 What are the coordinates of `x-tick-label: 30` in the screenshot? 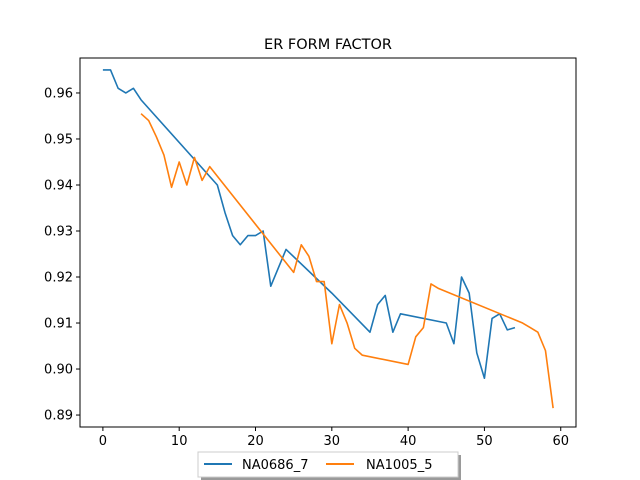 It's located at (332, 441).